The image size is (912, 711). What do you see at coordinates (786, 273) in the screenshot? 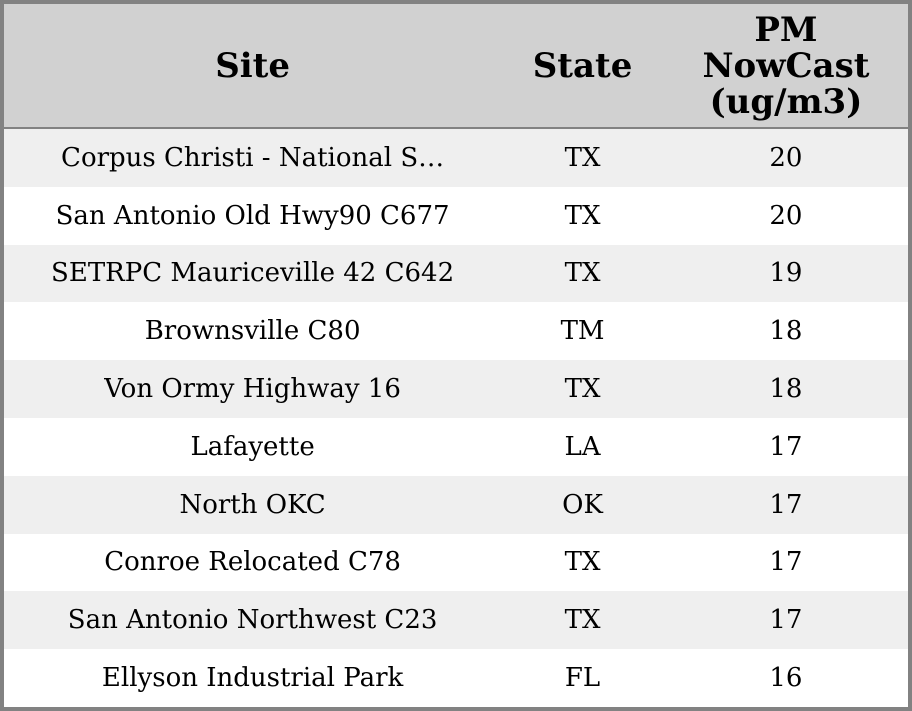
I see `value-cell: 19` at bounding box center [786, 273].